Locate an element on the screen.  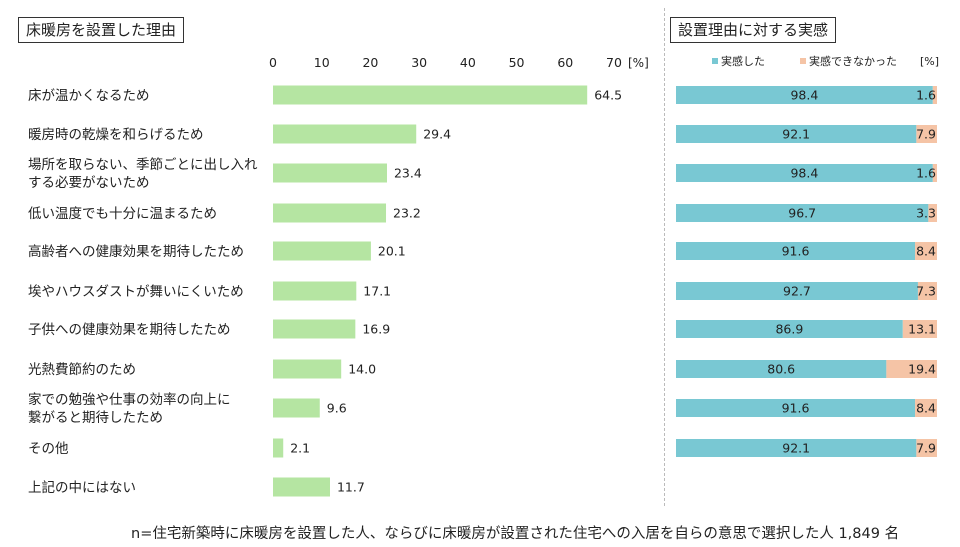
data-label: 86.9 is located at coordinates (789, 329).